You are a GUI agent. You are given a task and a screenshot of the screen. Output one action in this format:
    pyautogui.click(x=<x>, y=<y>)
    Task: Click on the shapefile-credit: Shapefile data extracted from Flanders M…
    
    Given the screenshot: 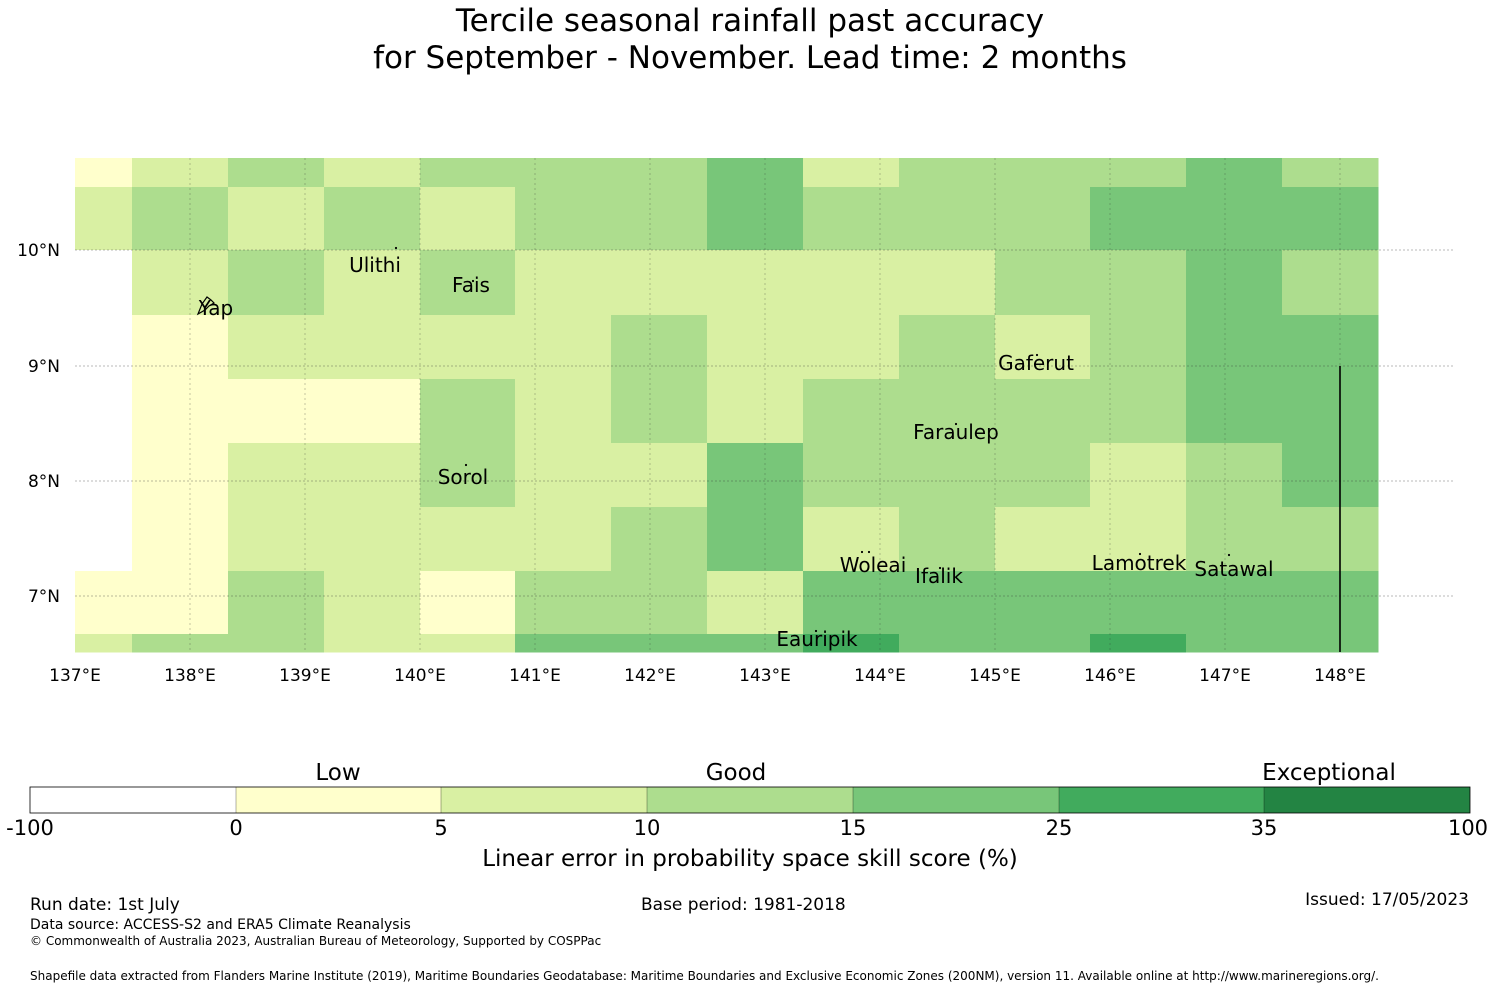 What is the action you would take?
    pyautogui.click(x=704, y=976)
    